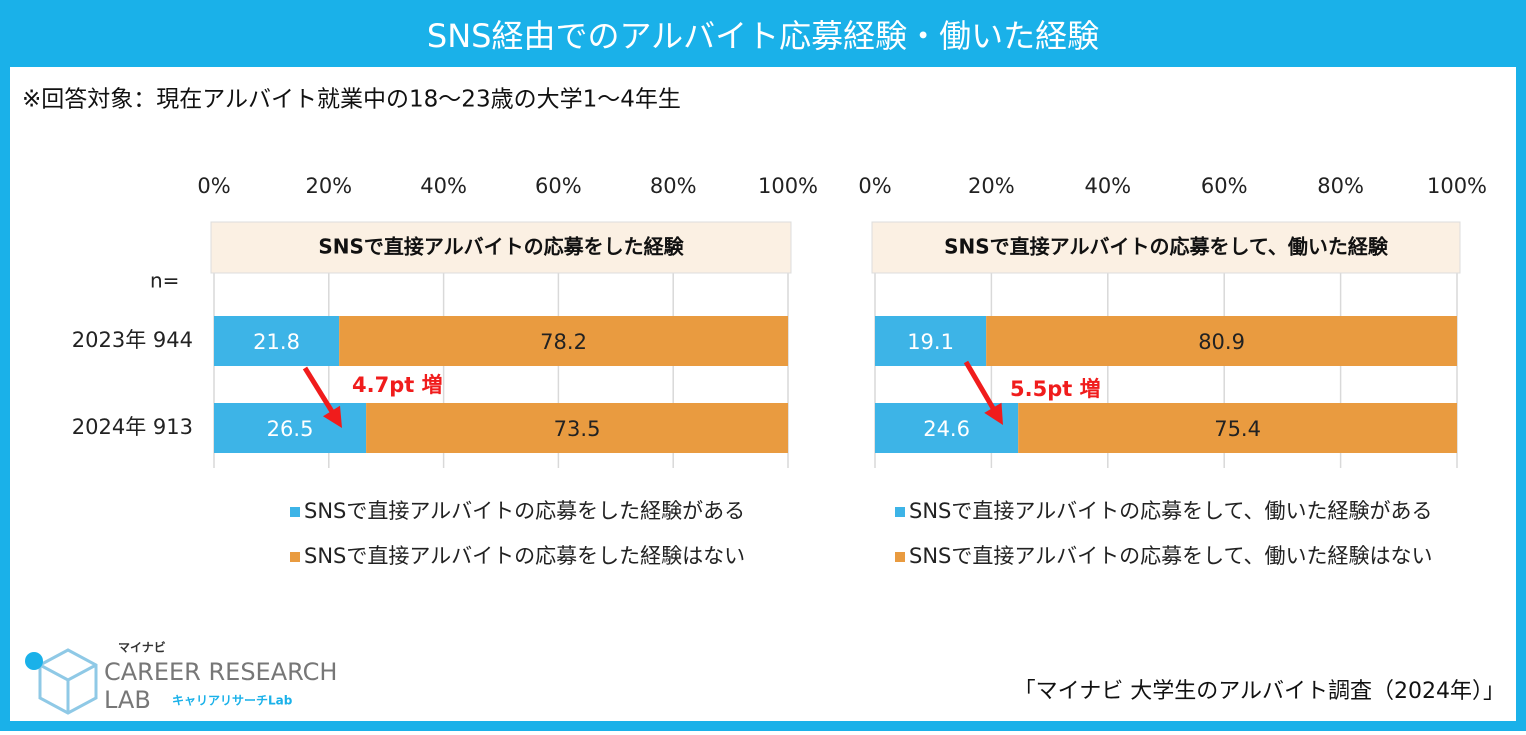  I want to click on panel-title: SNSで直接アルバイトの応募をして、働いた経験, so click(1166, 247).